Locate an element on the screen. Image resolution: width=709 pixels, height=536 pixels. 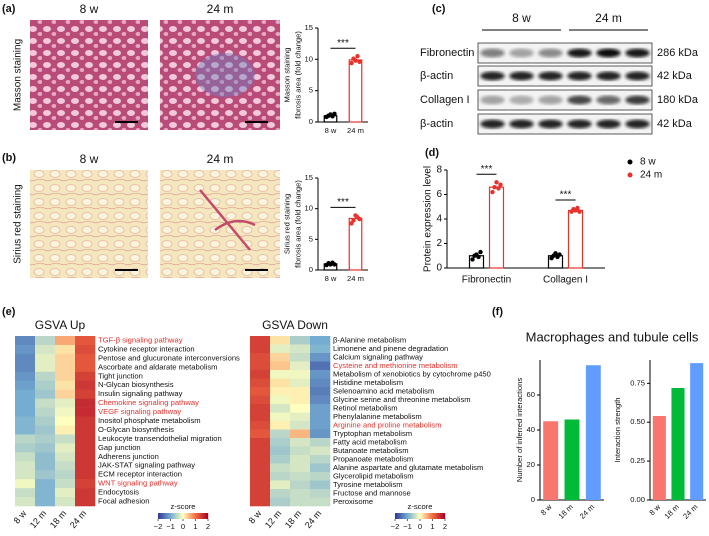
chart-title: GSVA Up is located at coordinates (60, 325).